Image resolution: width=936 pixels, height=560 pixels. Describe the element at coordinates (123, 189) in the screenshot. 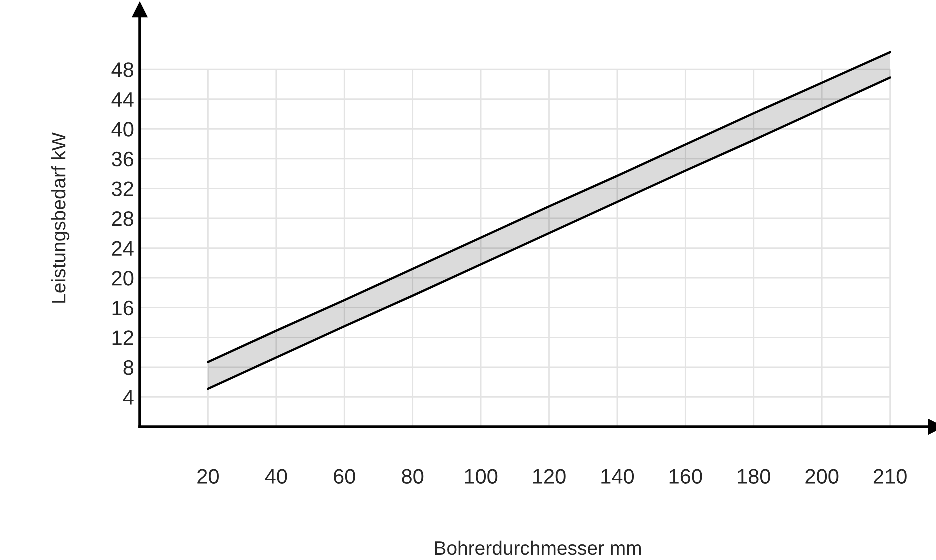

I see `y-tick-label: 32` at that location.